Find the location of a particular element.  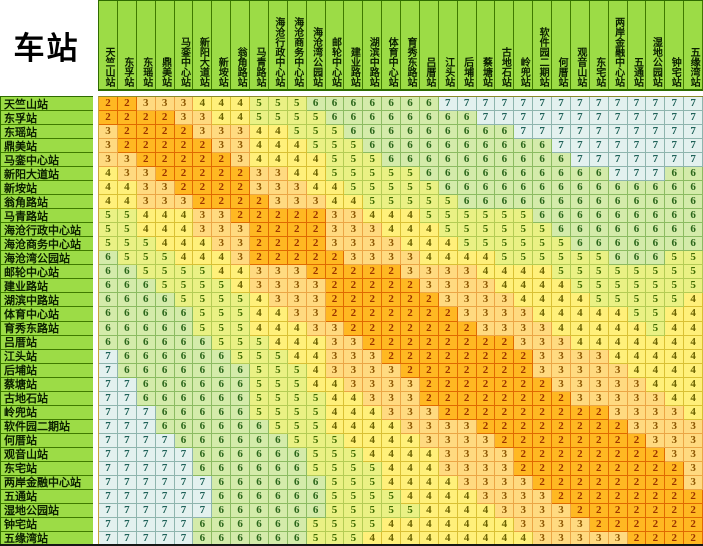

column-header: 何厝站 is located at coordinates (561, 45).